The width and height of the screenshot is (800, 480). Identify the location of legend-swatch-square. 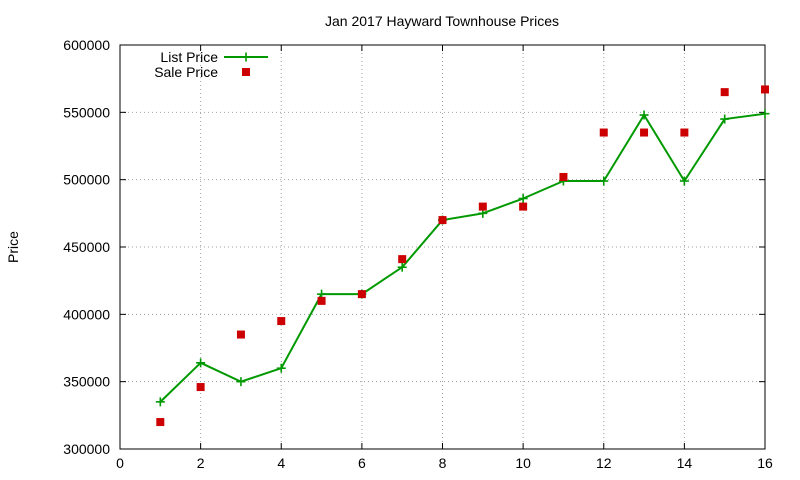
(246, 72).